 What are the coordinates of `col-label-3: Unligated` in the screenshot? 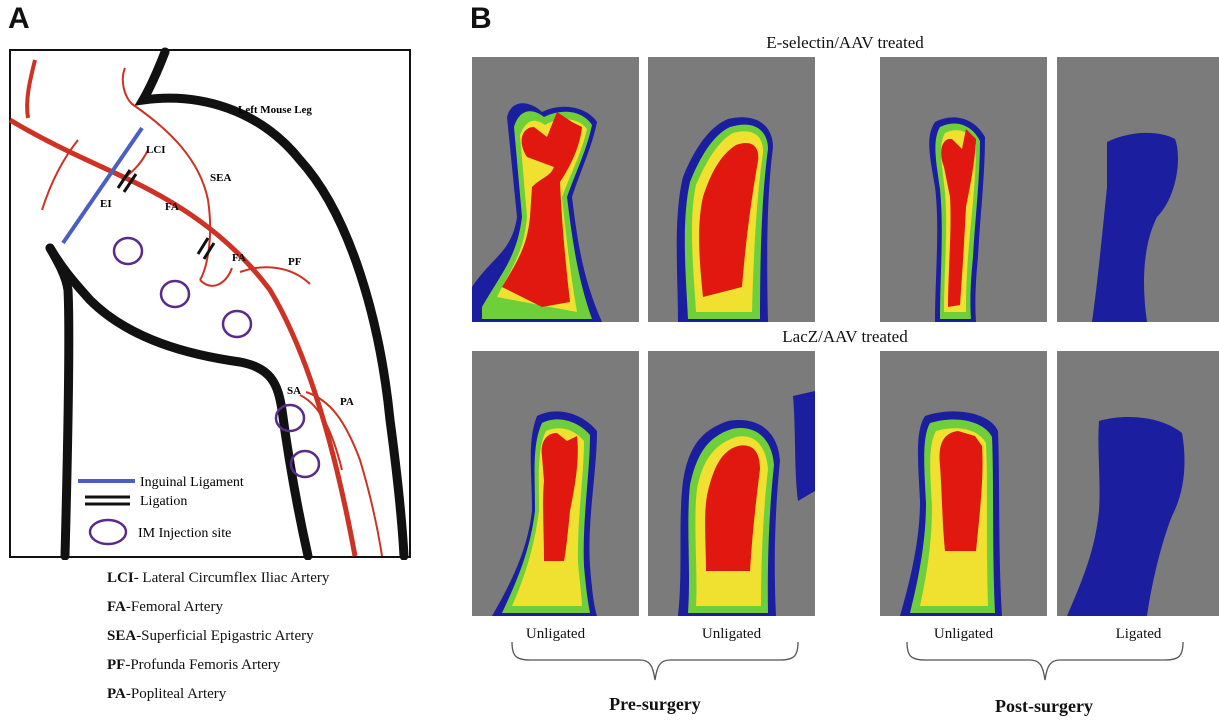 It's located at (963, 634).